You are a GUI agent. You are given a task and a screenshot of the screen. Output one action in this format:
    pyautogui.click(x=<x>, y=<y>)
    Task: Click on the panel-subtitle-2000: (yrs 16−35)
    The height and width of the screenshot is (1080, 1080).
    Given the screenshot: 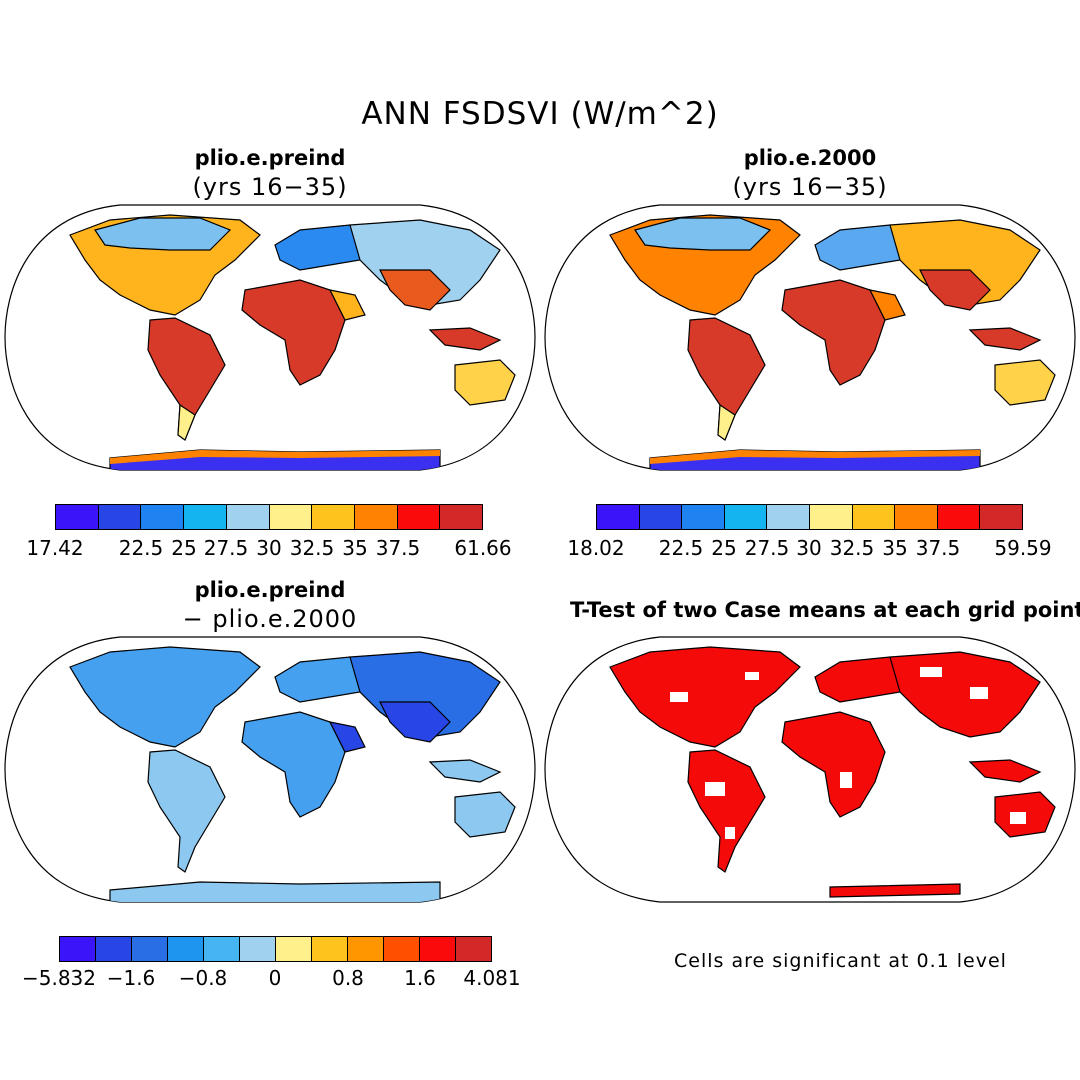 What is the action you would take?
    pyautogui.click(x=810, y=187)
    